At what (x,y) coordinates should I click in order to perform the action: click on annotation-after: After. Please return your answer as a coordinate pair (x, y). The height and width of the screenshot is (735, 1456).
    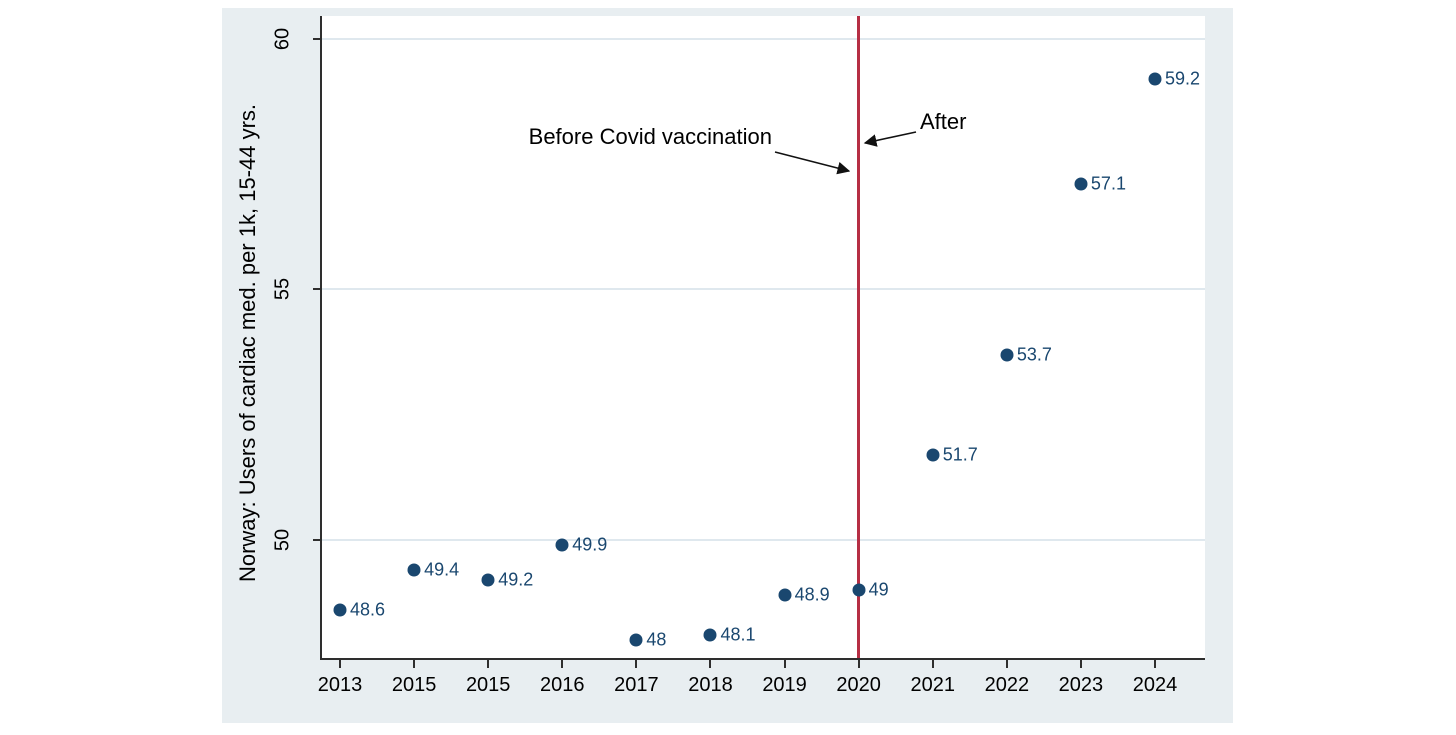
    Looking at the image, I should click on (943, 121).